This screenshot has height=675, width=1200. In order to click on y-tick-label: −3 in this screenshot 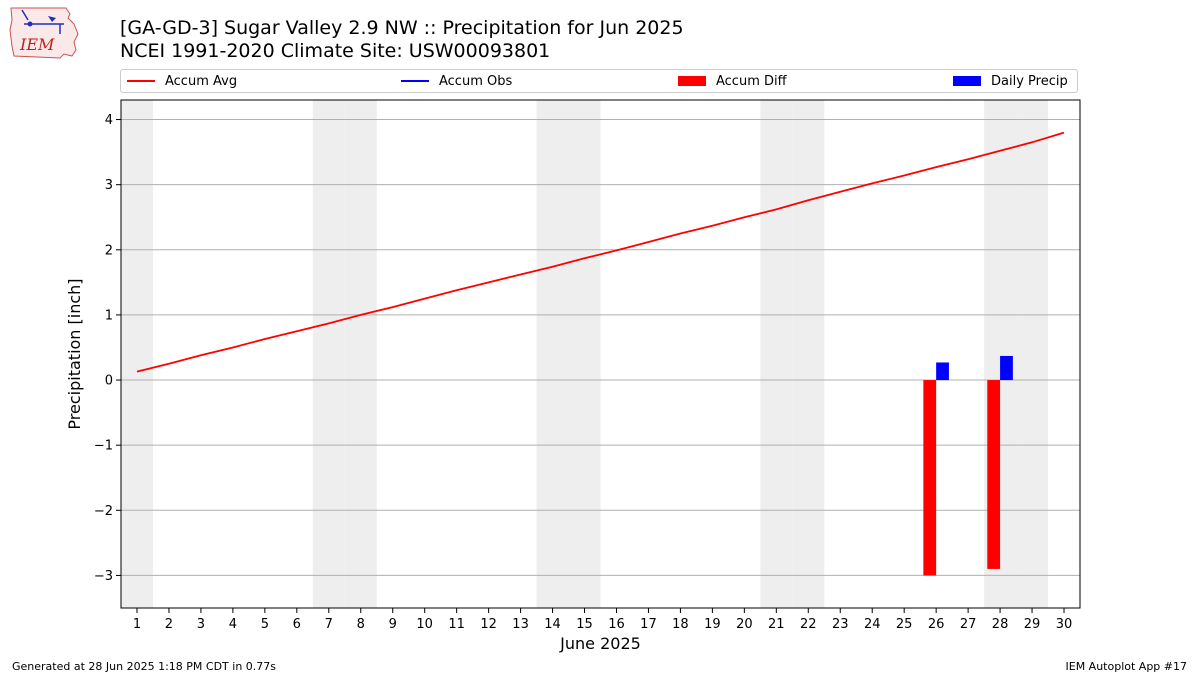, I will do `click(103, 576)`.